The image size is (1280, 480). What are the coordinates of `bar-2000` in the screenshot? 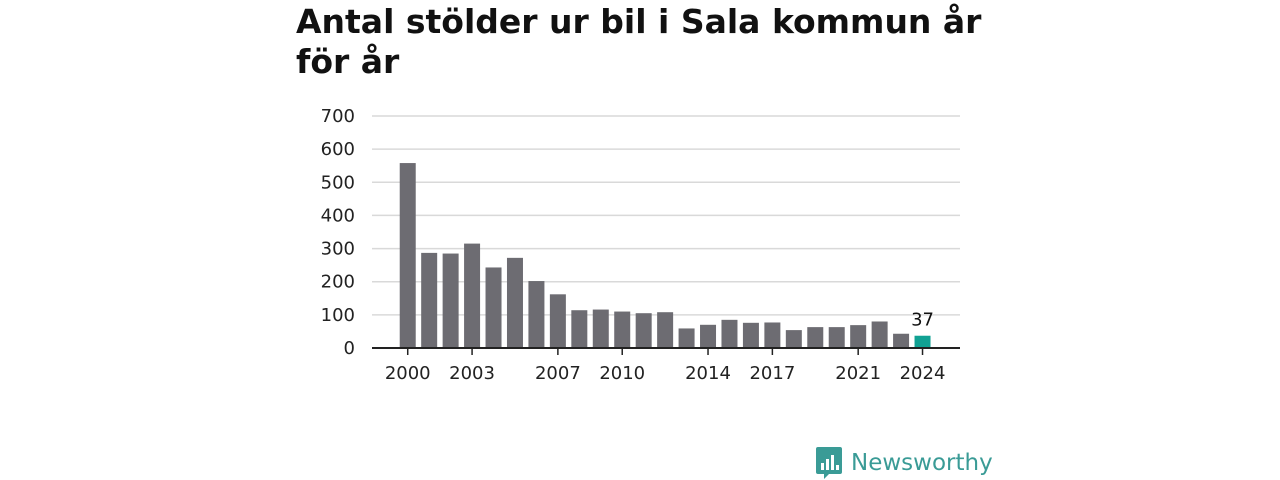 It's located at (407, 255).